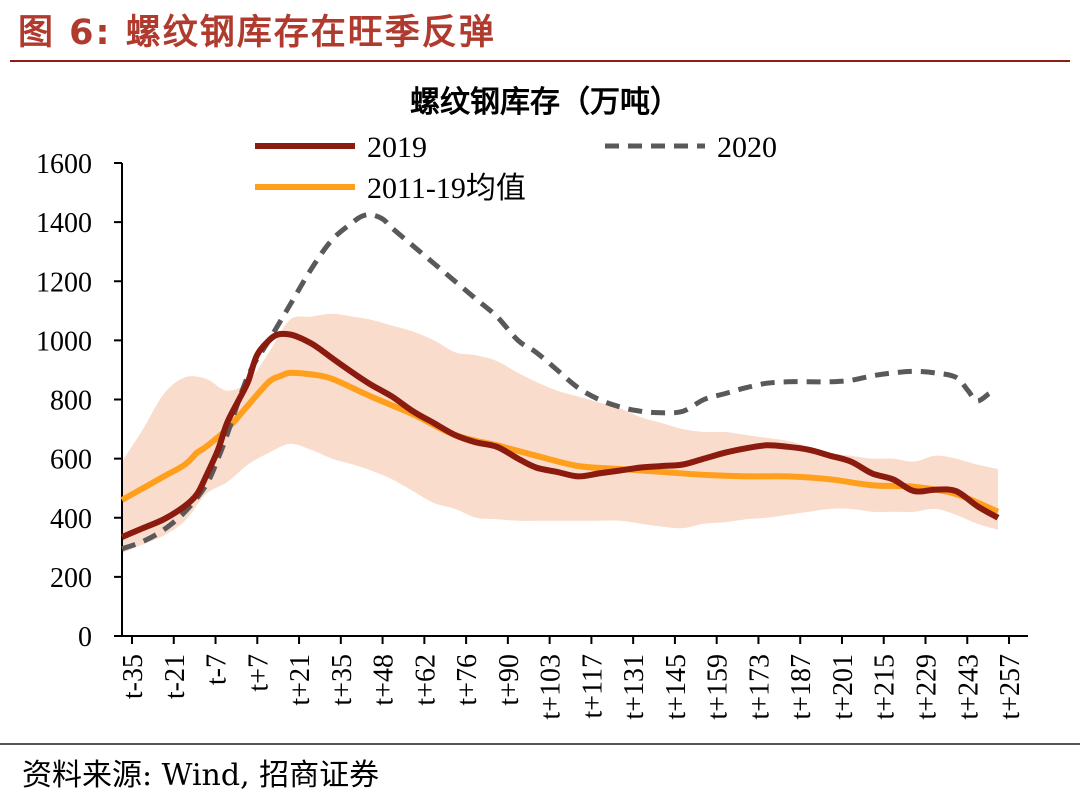  I want to click on y-tick-label: 400, so click(71, 519).